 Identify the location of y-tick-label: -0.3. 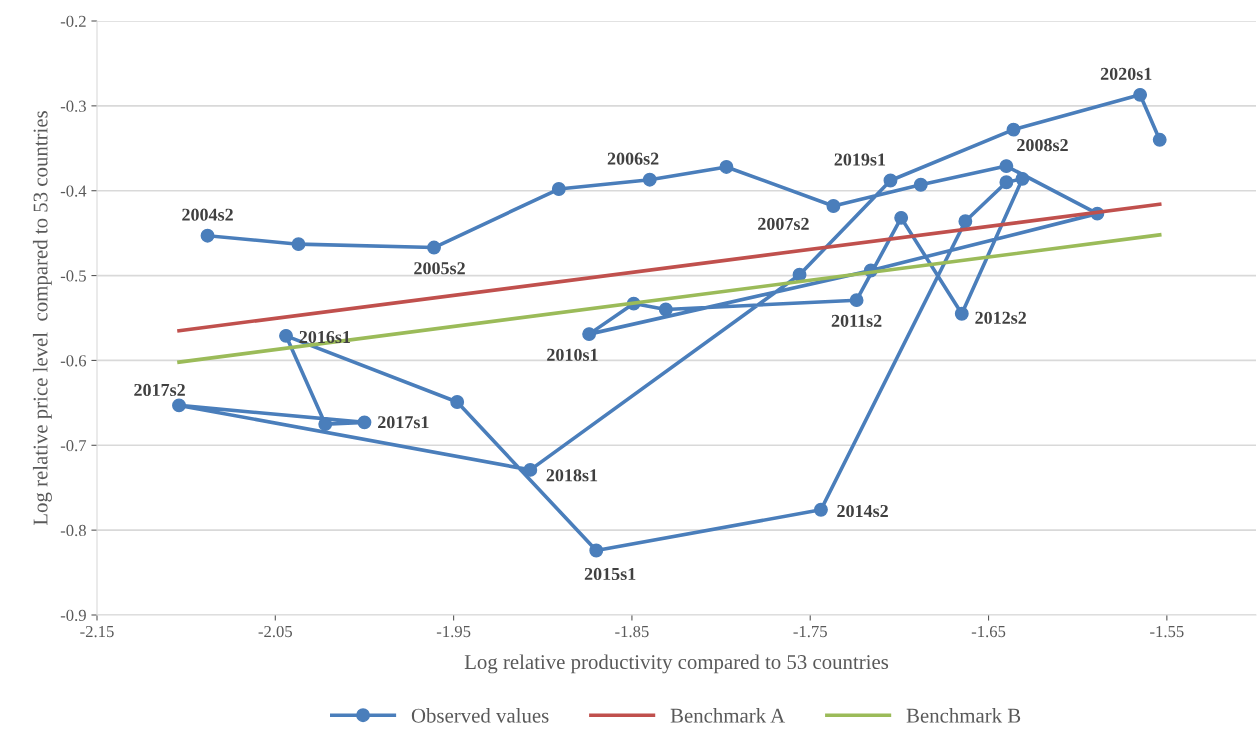
(73, 106).